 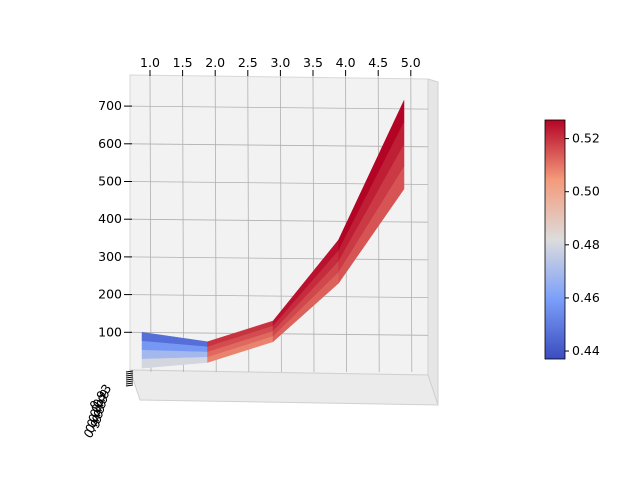 I want to click on z-tick-label: 300, so click(x=110, y=256).